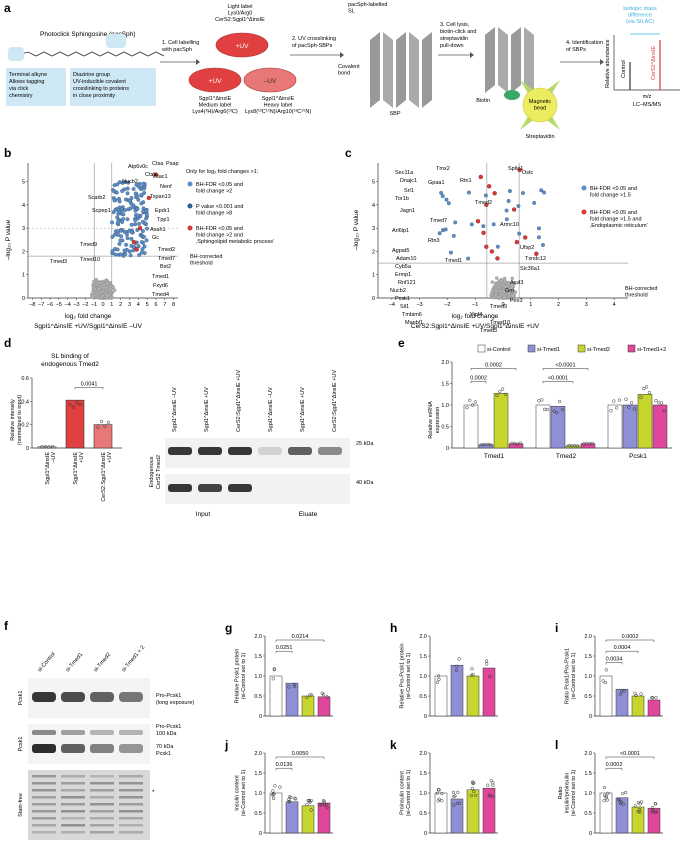 The height and width of the screenshot is (850, 685). I want to click on x-tick-label: 8, so click(173, 305).